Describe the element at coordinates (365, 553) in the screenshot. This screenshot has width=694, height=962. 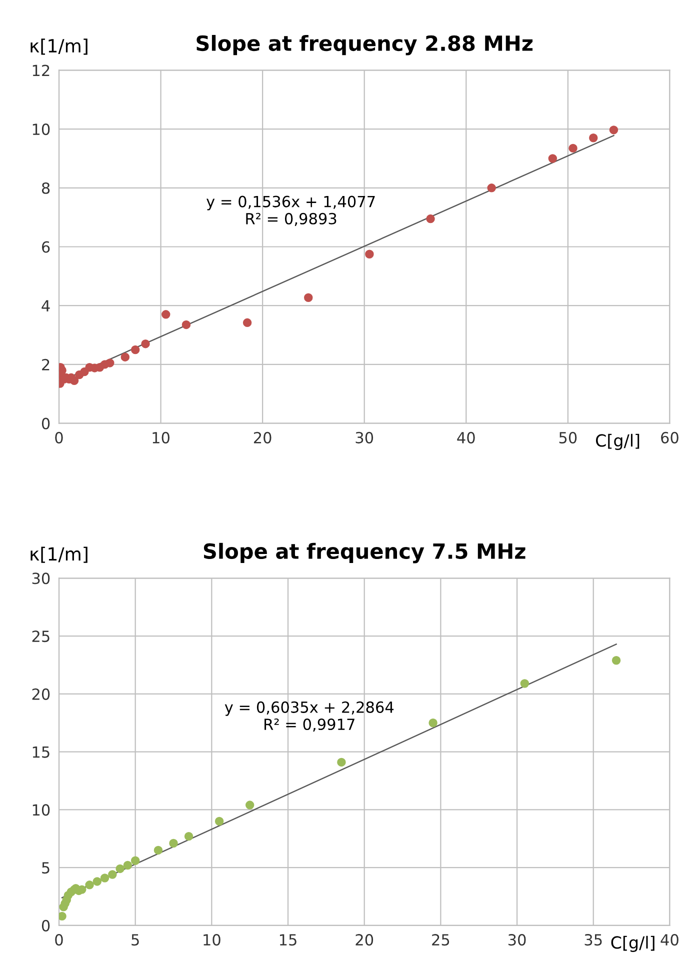
I see `chart-title: Slope at frequency 7.5 MHz` at that location.